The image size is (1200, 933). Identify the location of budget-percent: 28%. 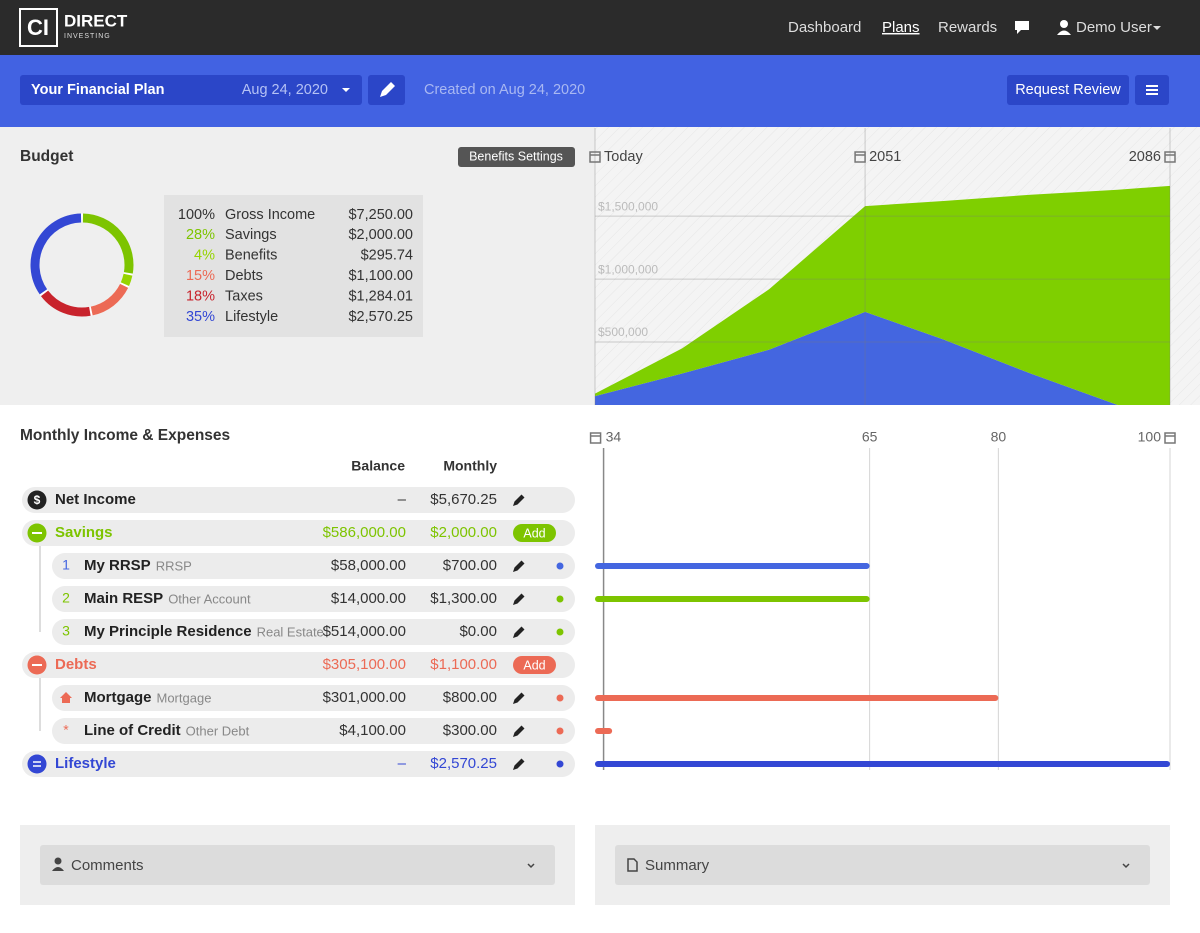
(200, 235).